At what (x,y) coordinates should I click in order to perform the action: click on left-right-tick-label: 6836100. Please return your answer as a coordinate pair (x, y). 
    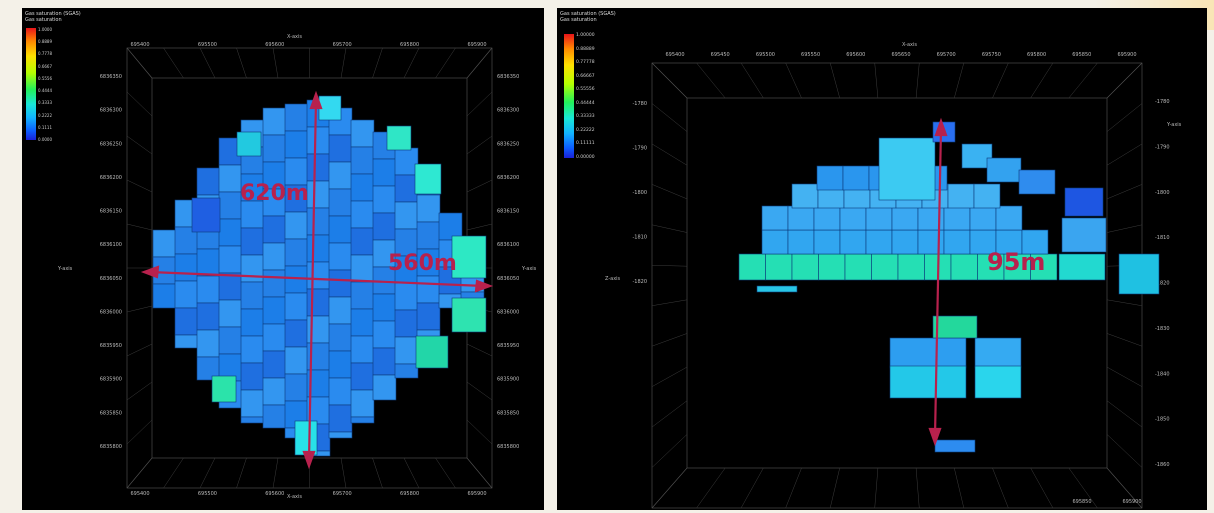
    Looking at the image, I should click on (508, 245).